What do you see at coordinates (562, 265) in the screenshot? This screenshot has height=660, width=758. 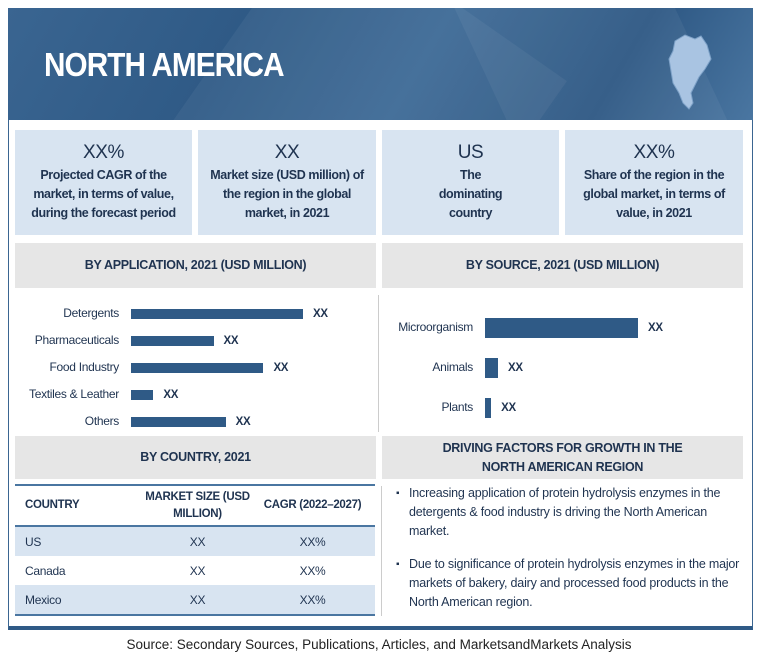 I see `source-chart-title: BY SOURCE, 2021 (USD MILLION)` at bounding box center [562, 265].